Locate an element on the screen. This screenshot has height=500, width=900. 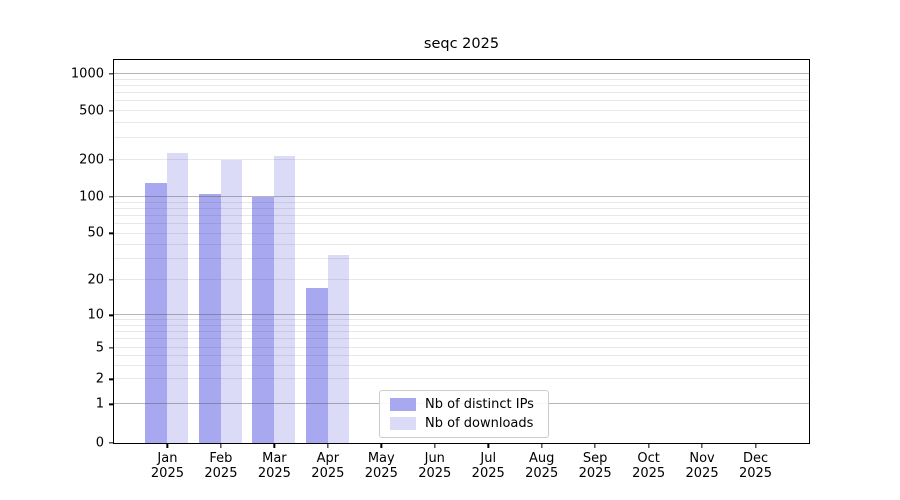
legend-item-downloads: Nb of downloads is located at coordinates (462, 423).